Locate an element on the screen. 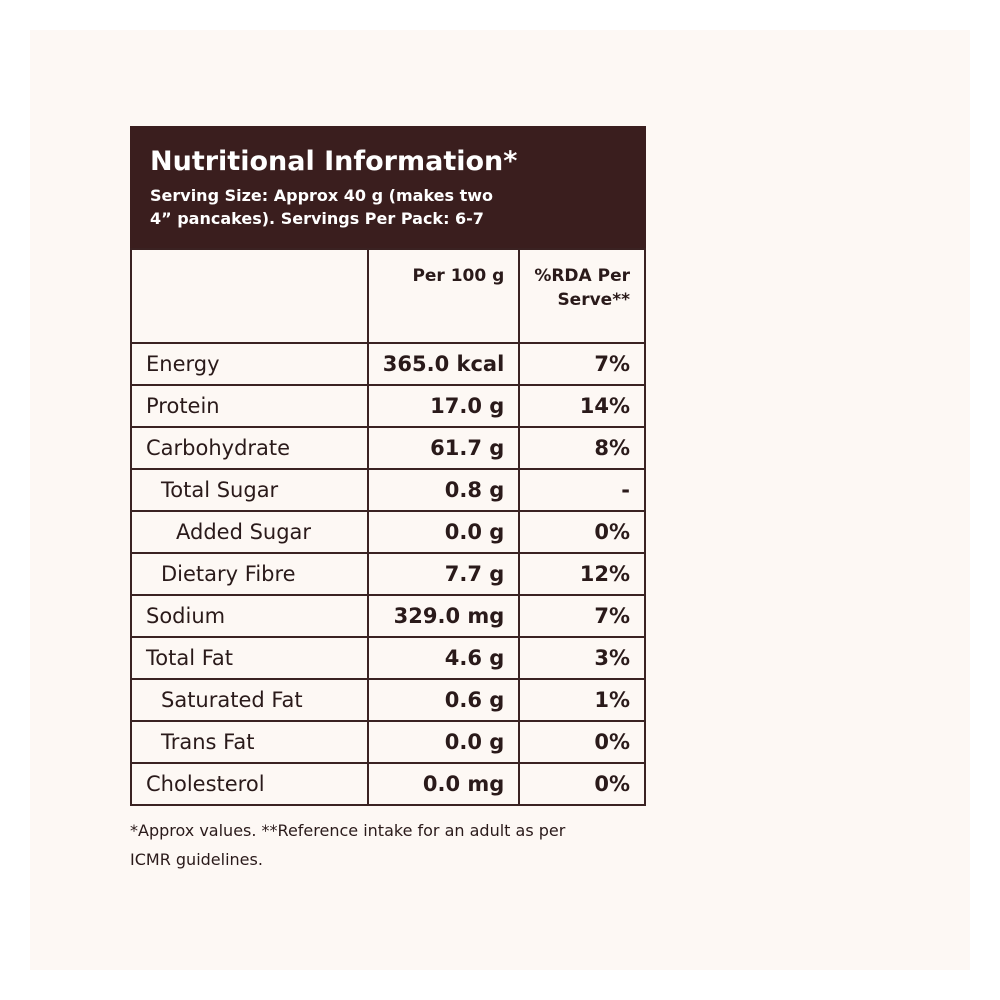 The width and height of the screenshot is (1000, 1000). rda-cell: 3% is located at coordinates (582, 658).